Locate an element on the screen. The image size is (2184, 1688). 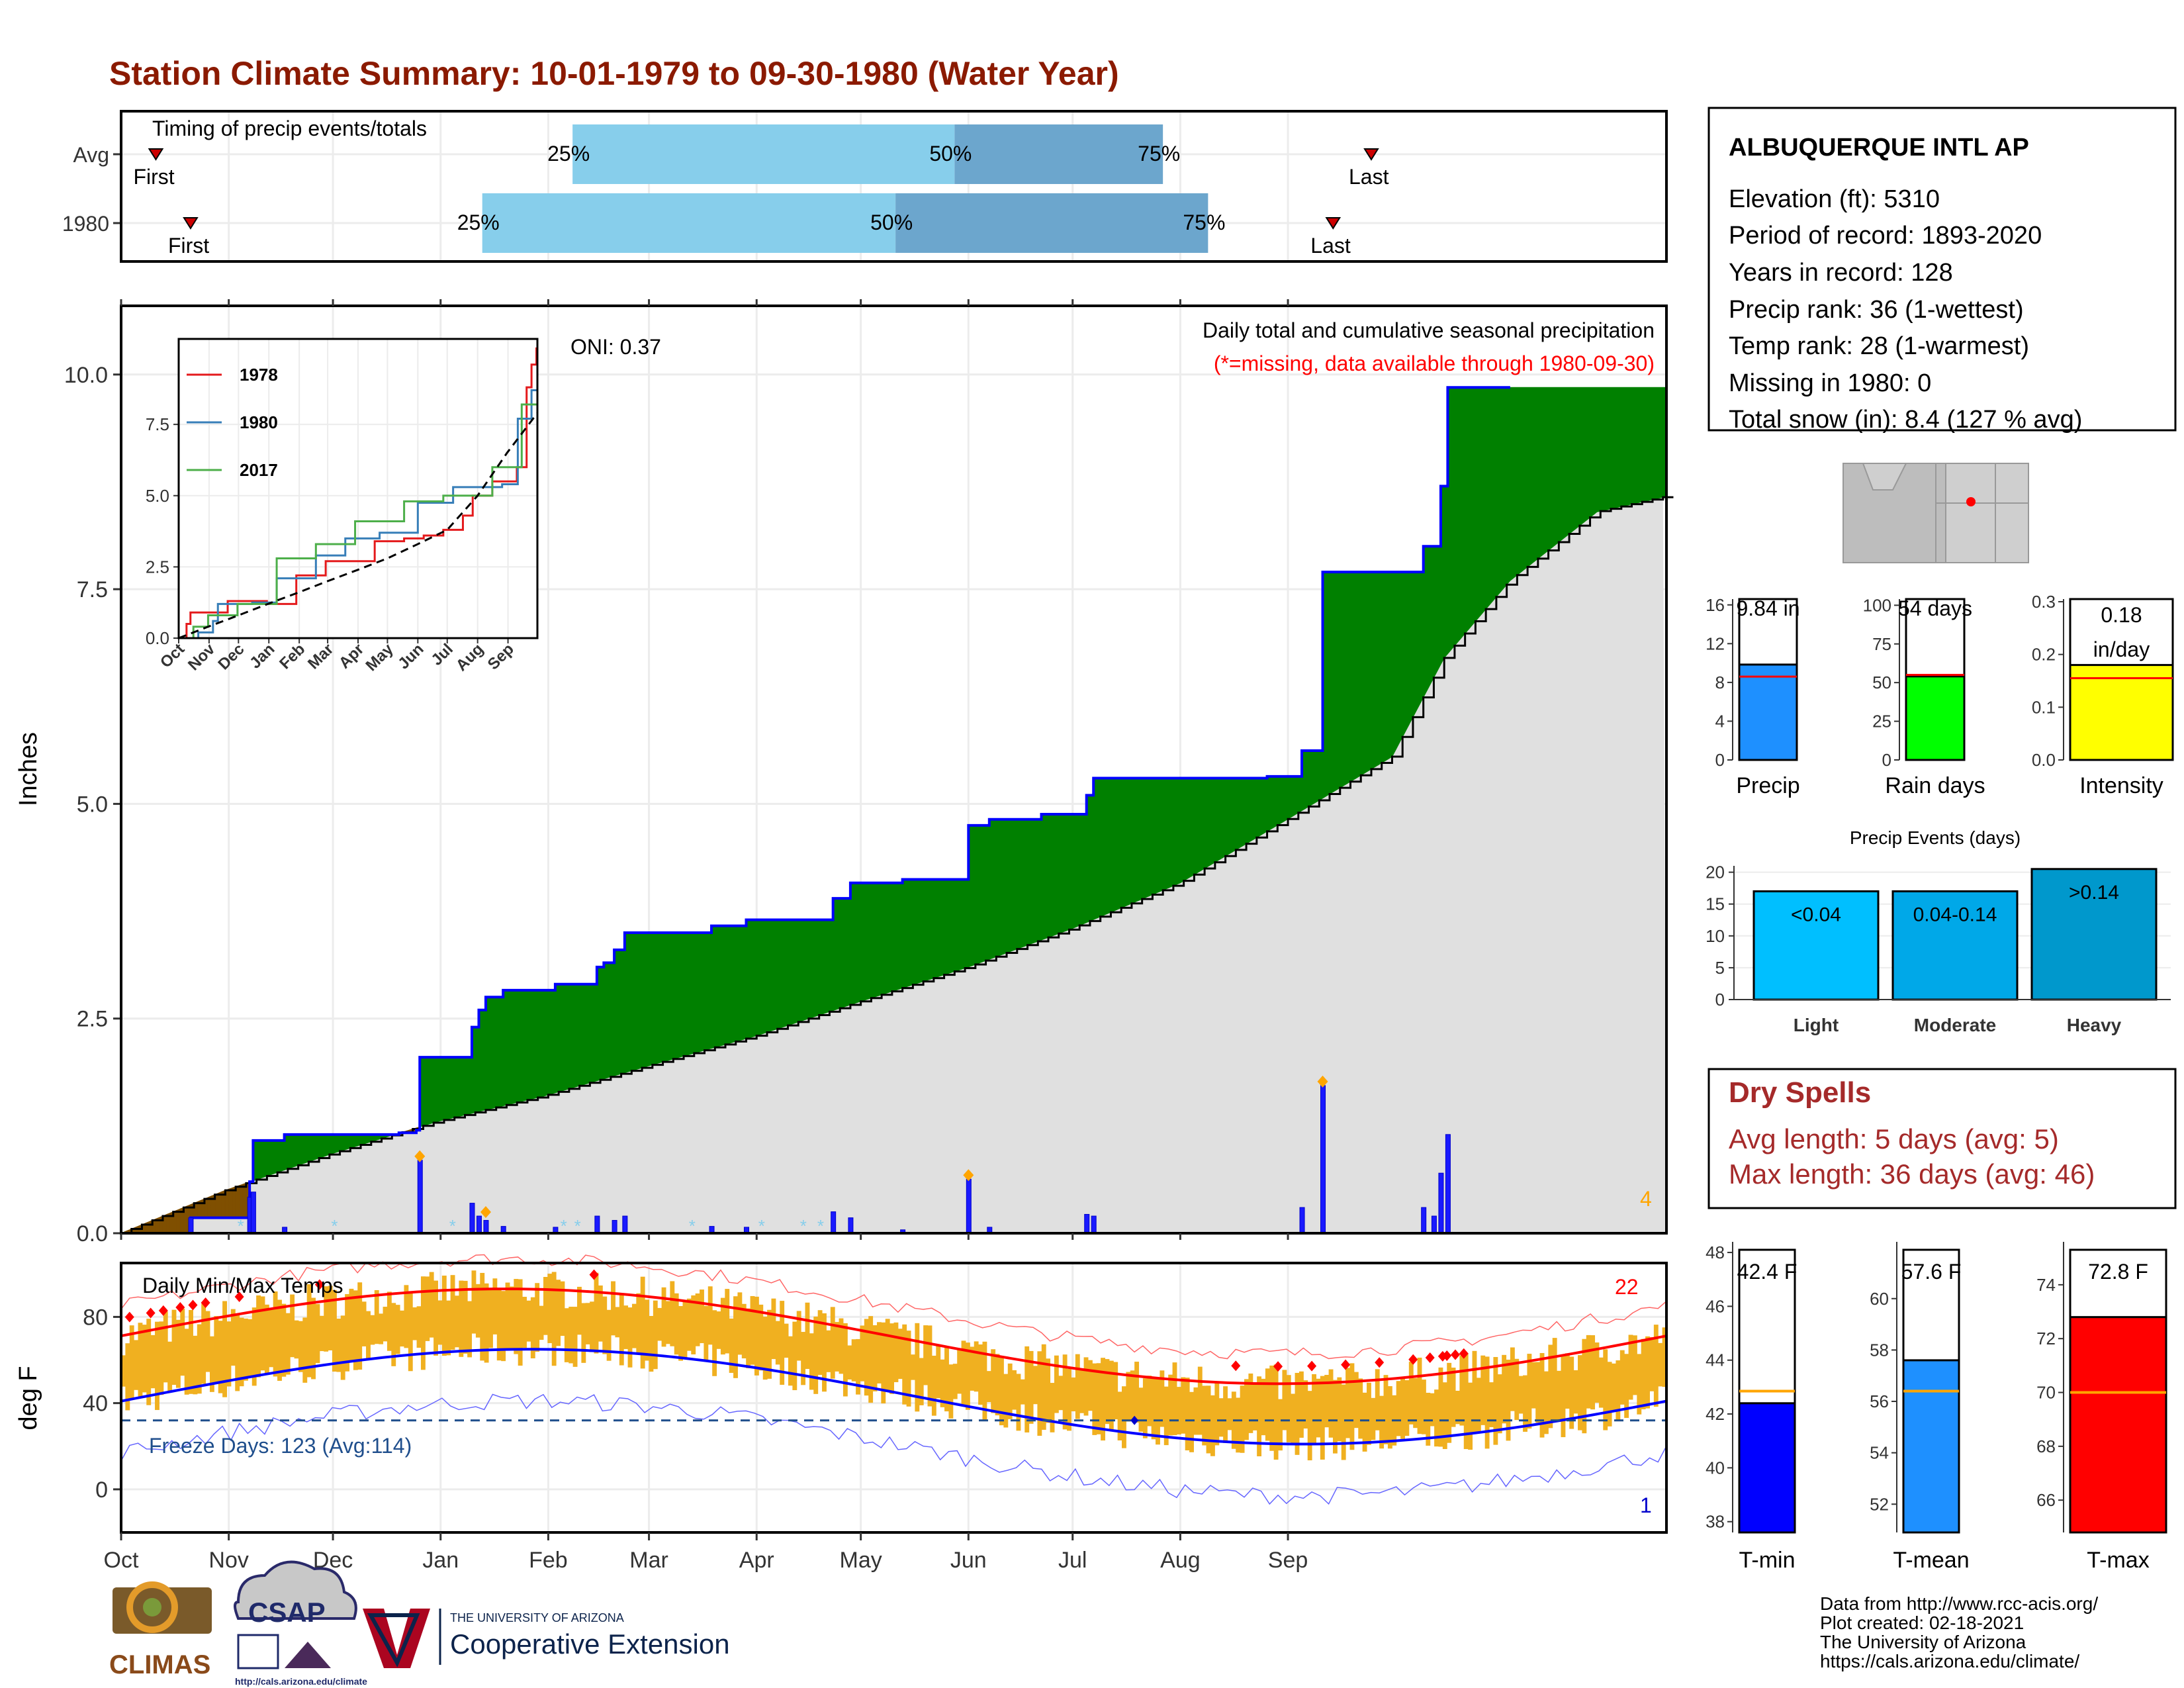
month-tick-label: Nov is located at coordinates (228, 1560).